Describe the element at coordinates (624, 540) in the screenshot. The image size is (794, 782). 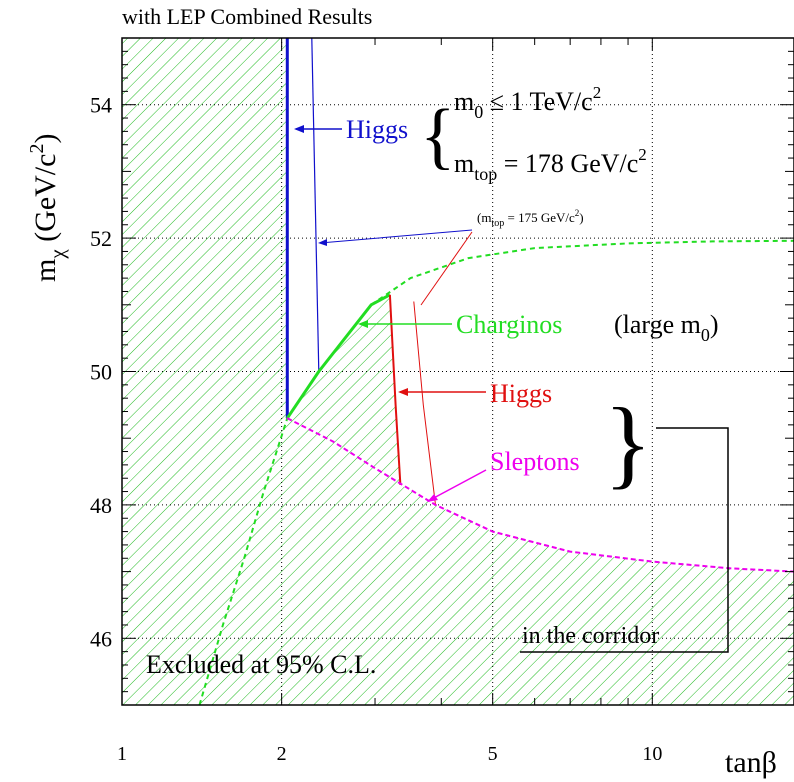
I see `corridor-bracket` at that location.